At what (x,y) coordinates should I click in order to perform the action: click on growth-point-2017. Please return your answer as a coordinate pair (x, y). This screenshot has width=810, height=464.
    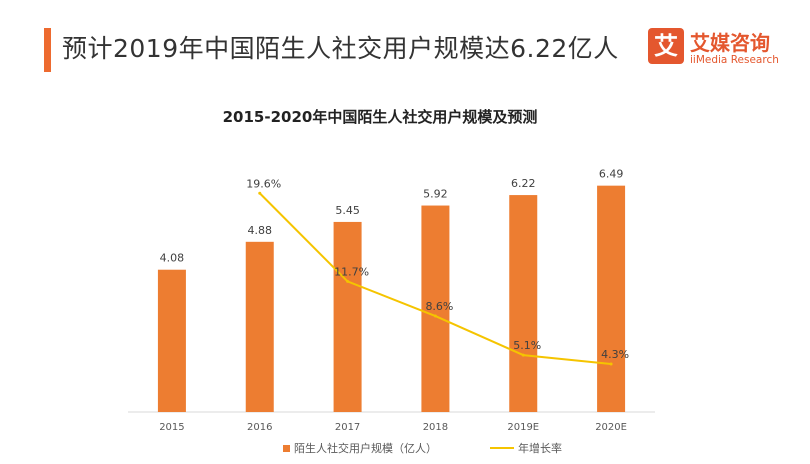
    Looking at the image, I should click on (348, 281).